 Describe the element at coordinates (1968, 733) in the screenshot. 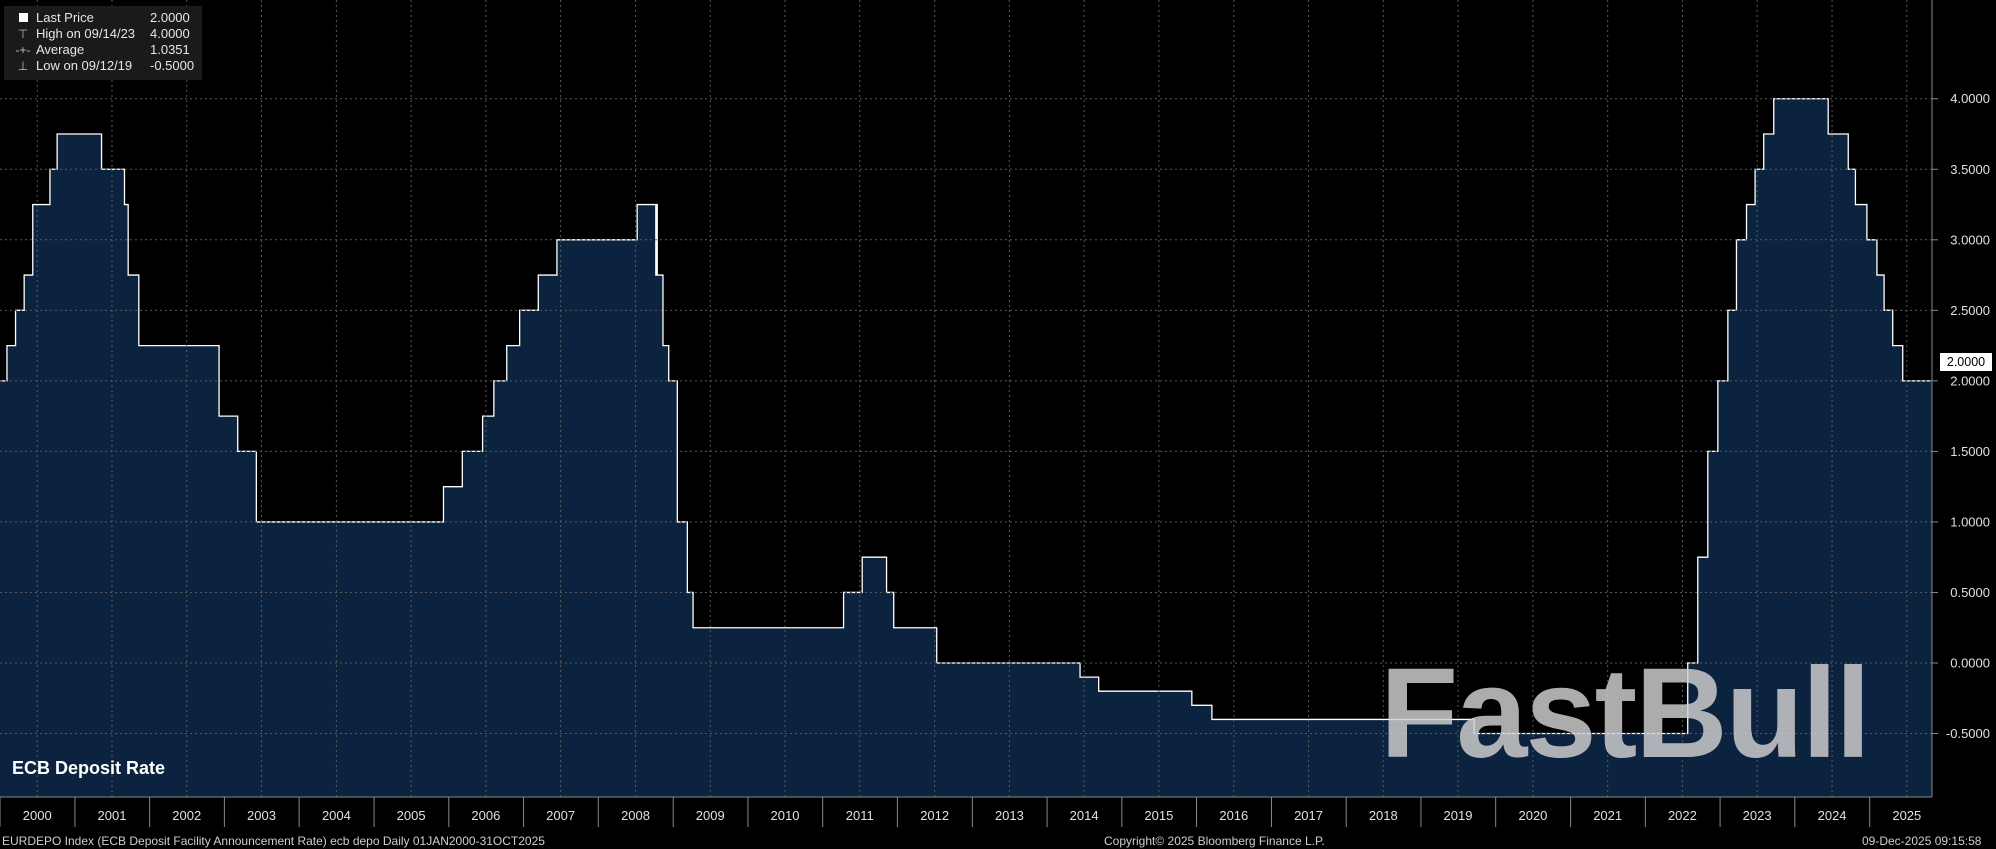

I see `y-tick-label: -0.5000` at that location.